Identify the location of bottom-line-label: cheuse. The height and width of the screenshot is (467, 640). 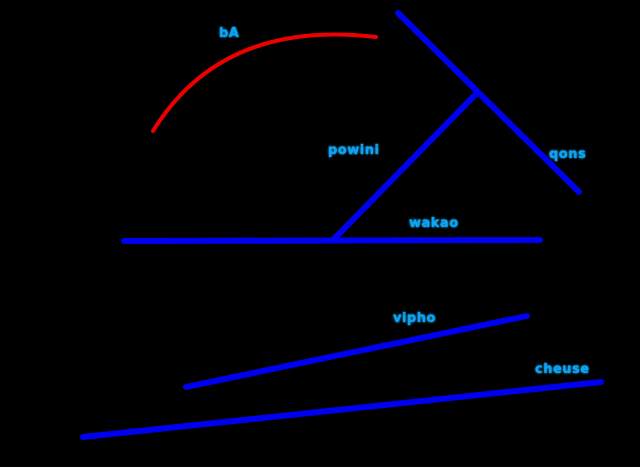
(562, 369).